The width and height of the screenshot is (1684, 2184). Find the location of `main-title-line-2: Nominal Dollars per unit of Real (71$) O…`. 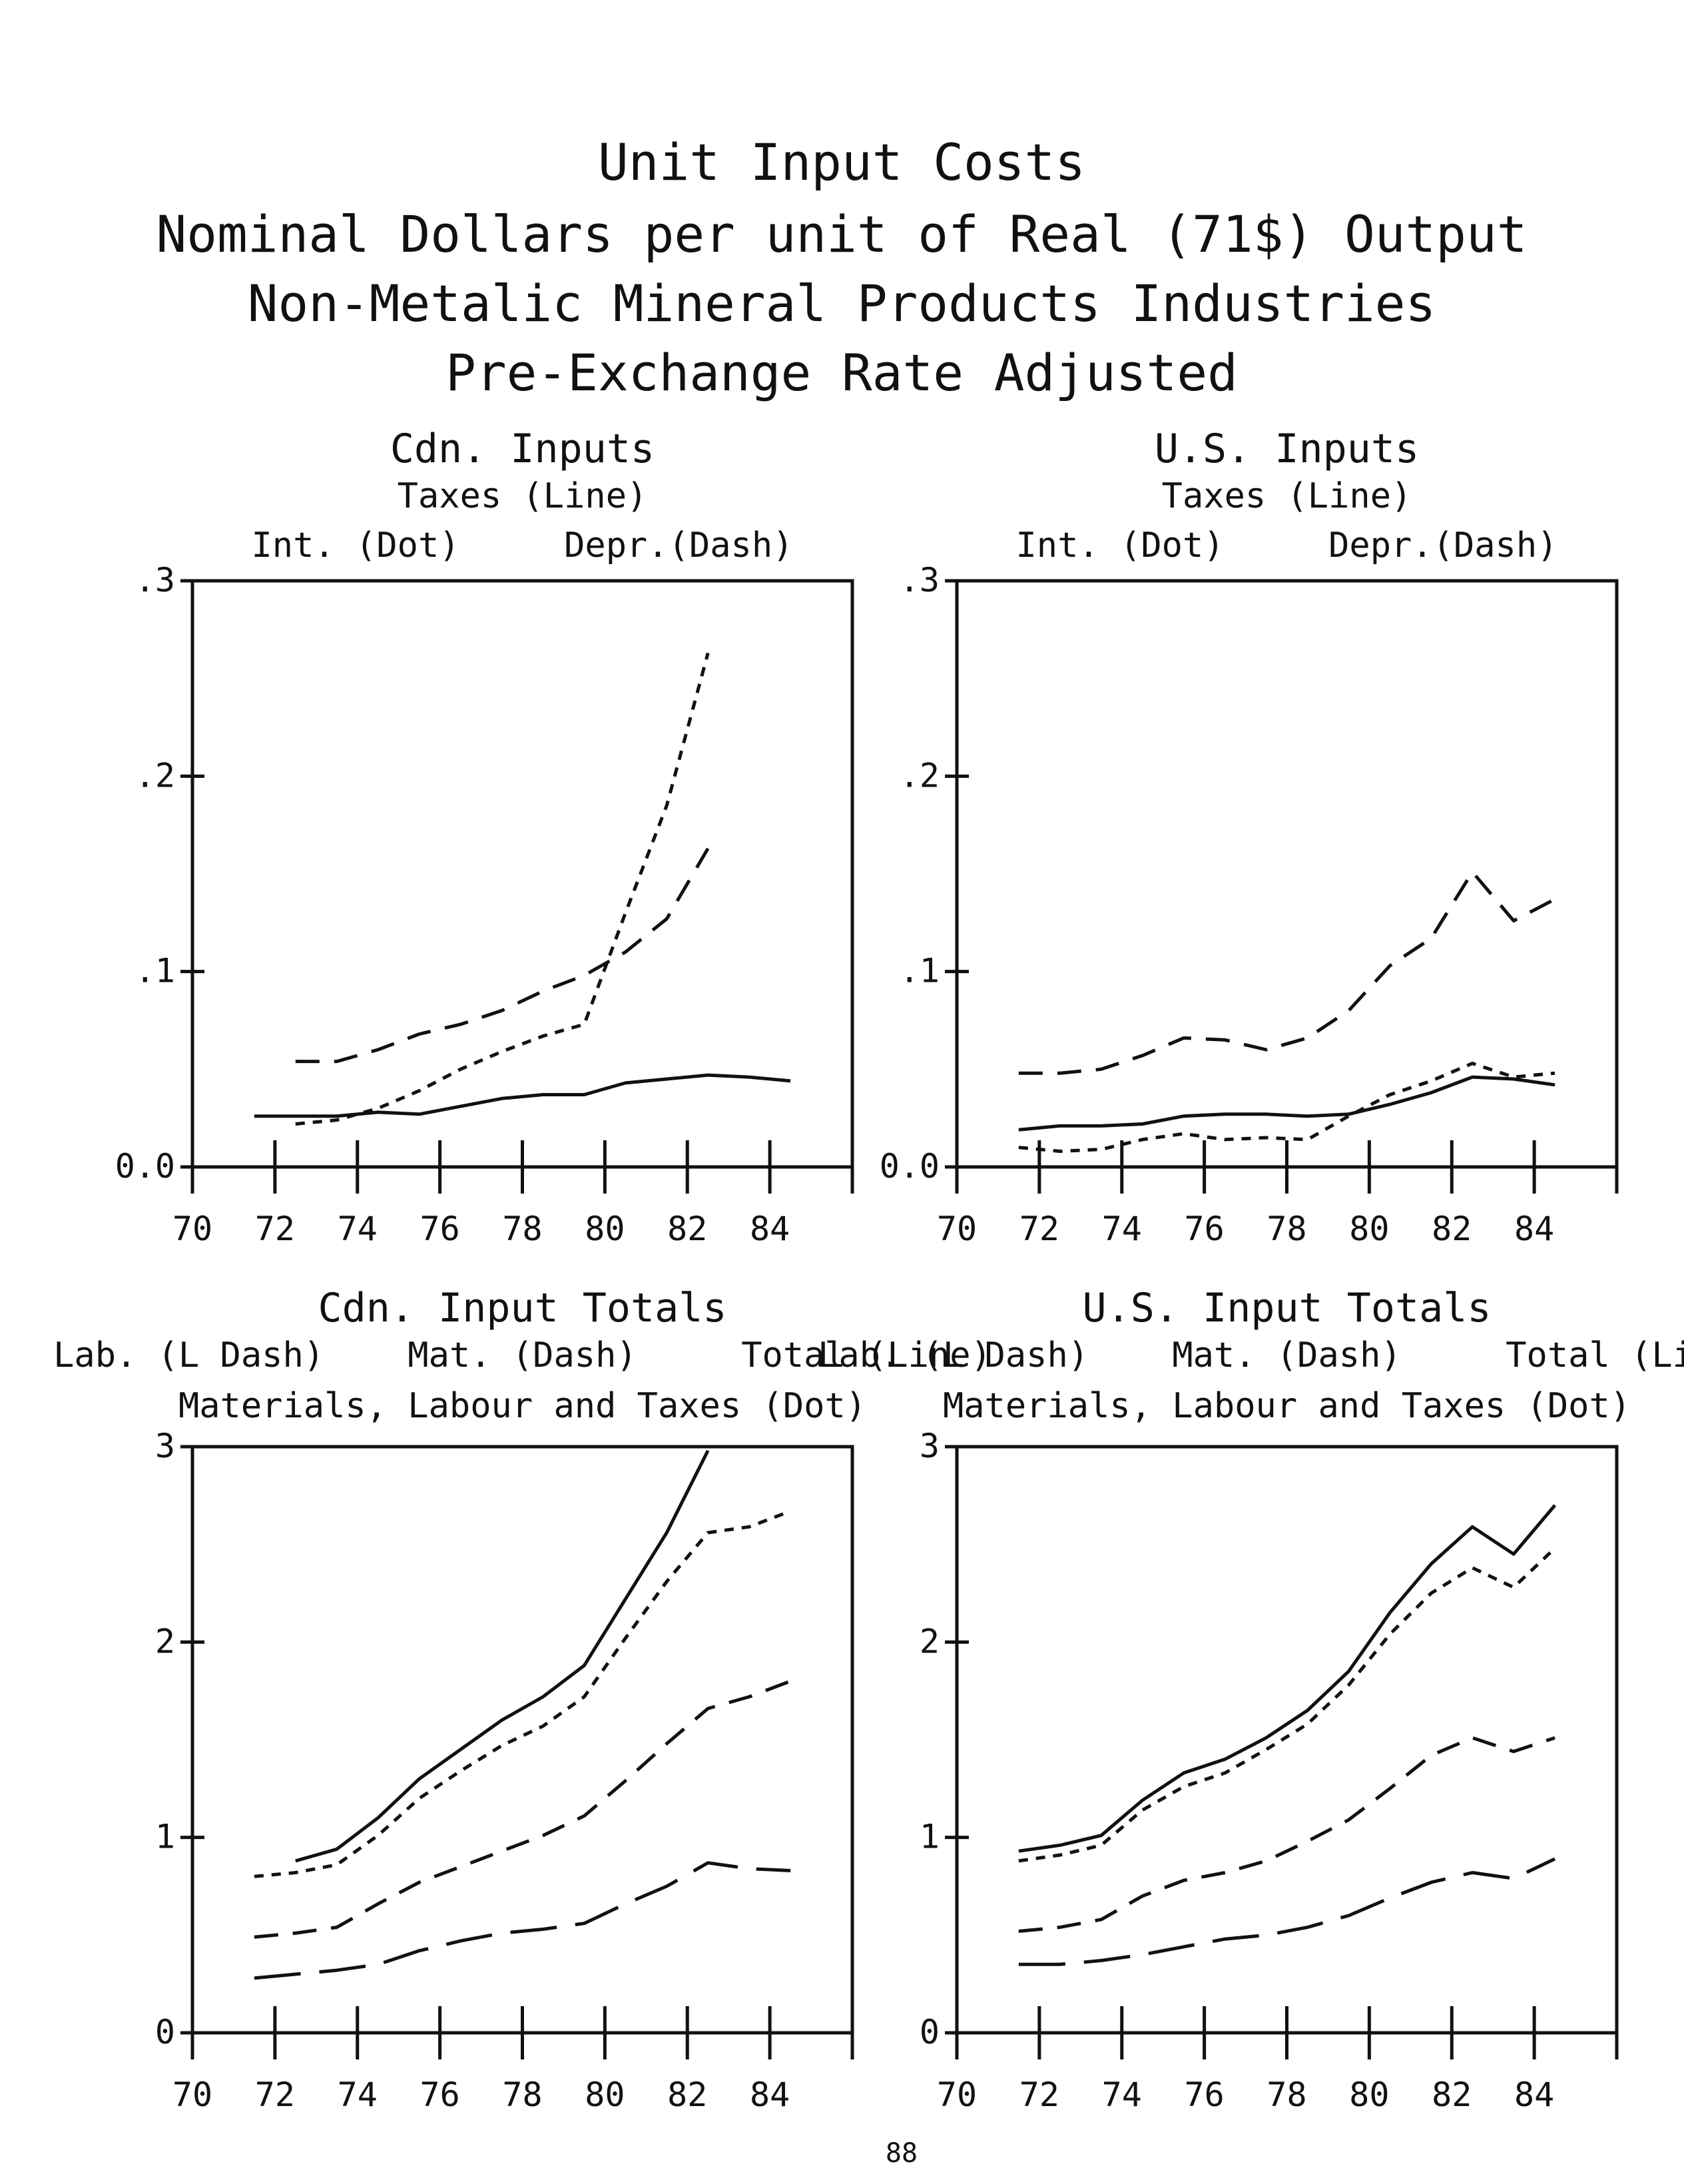

main-title-line-2: Nominal Dollars per unit of Real (71$) O… is located at coordinates (841, 234).